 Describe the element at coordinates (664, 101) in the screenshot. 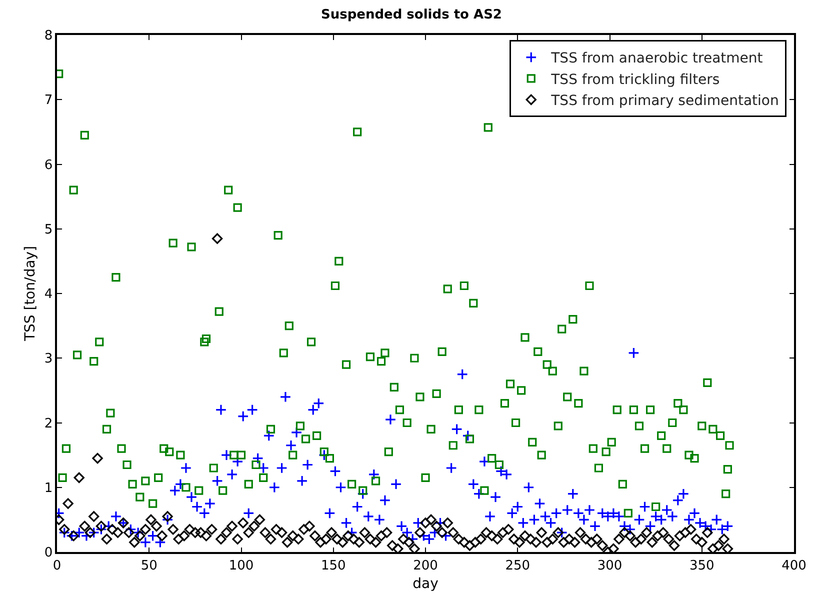

I see `legend-label: TSS from primary sedimentation` at that location.